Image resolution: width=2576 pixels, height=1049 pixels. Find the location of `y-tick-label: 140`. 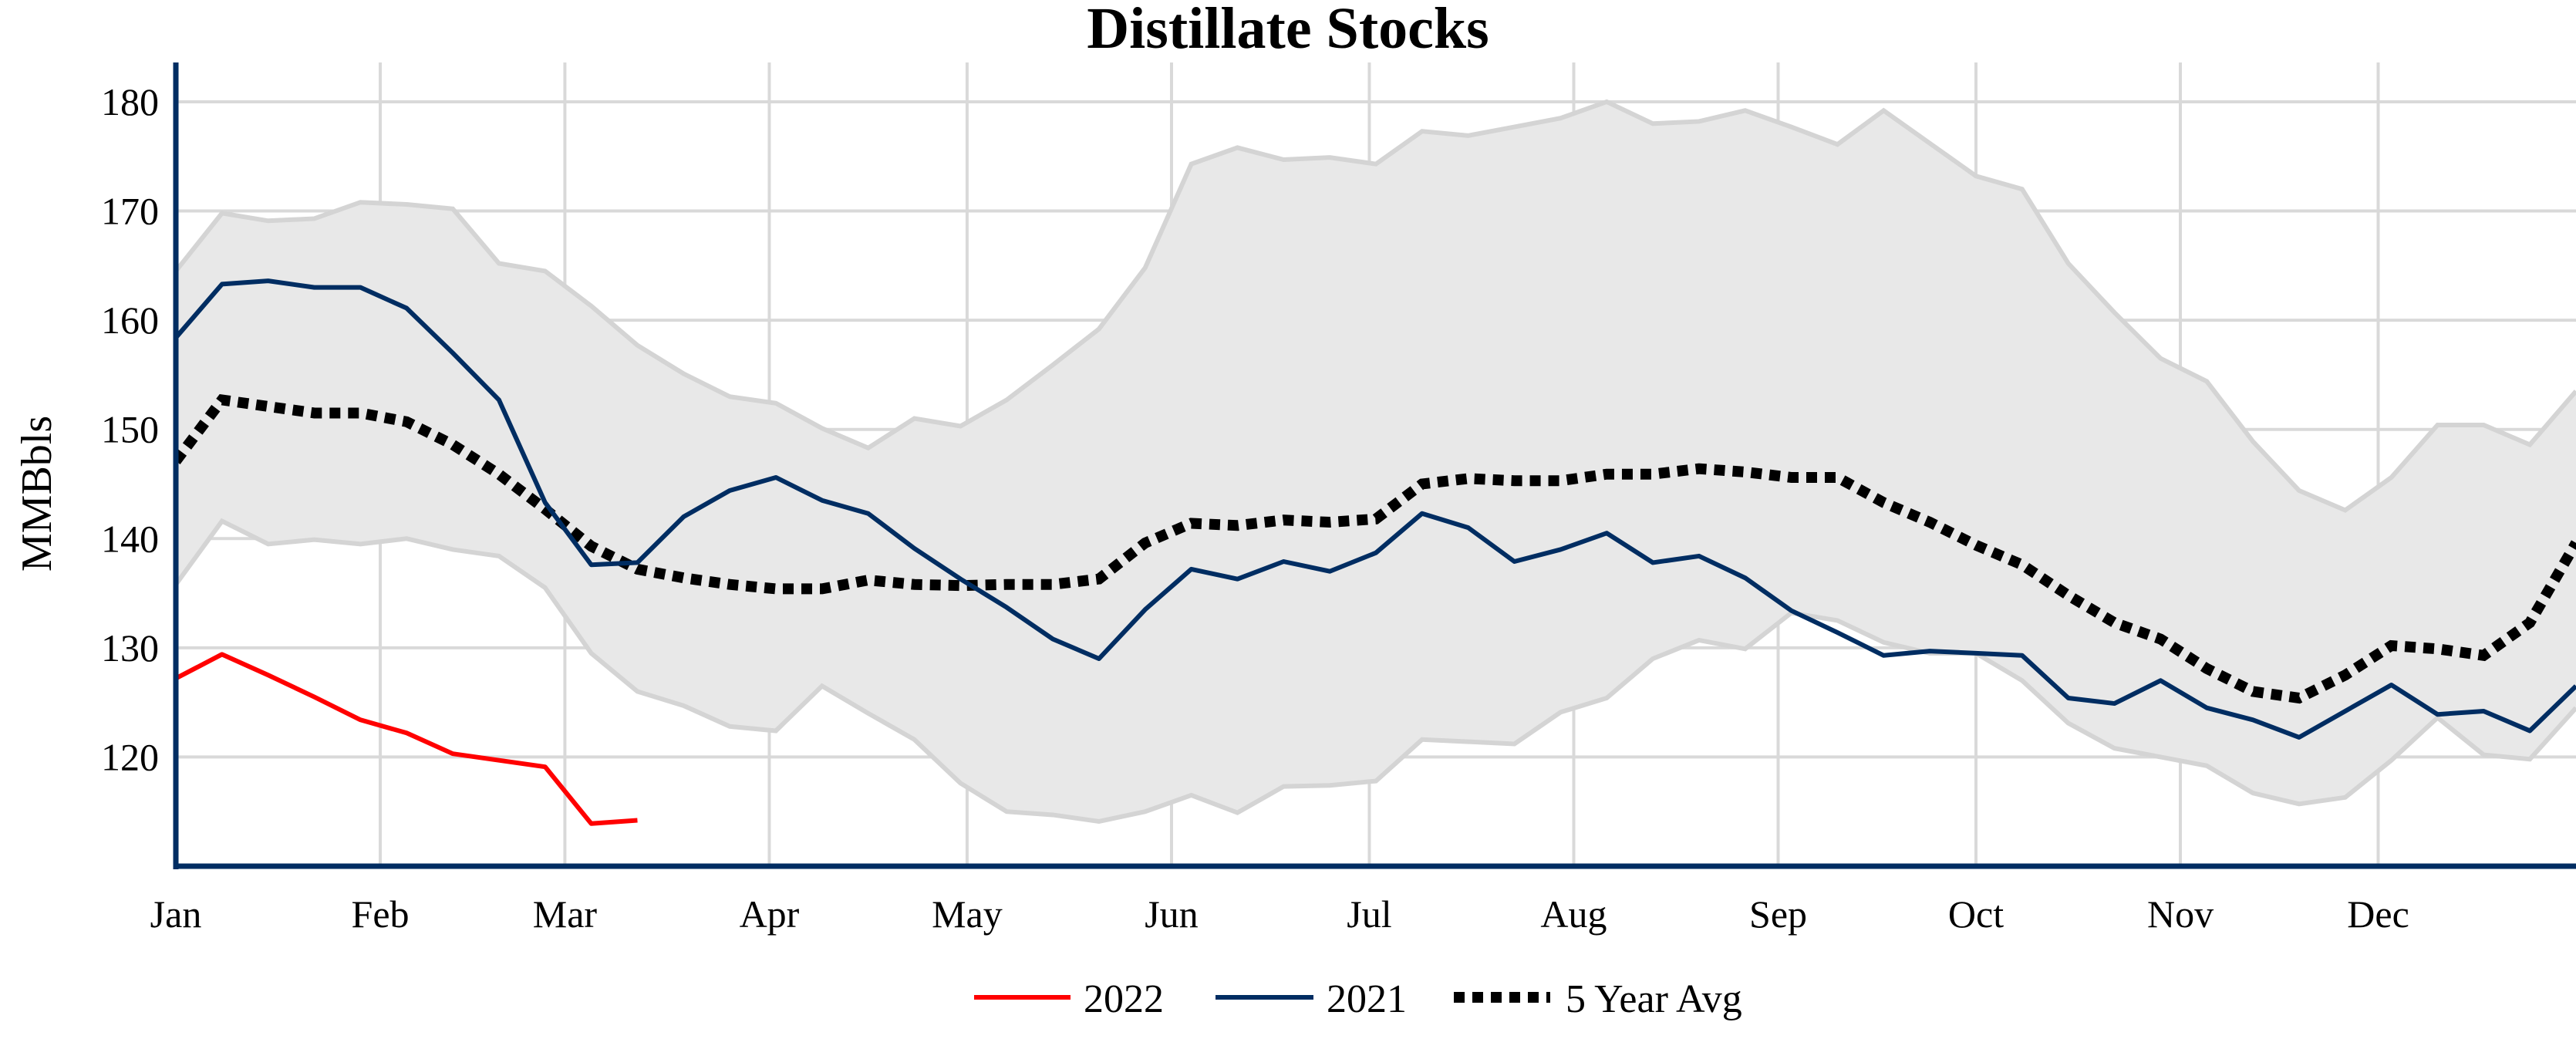

y-tick-label: 140 is located at coordinates (130, 538).